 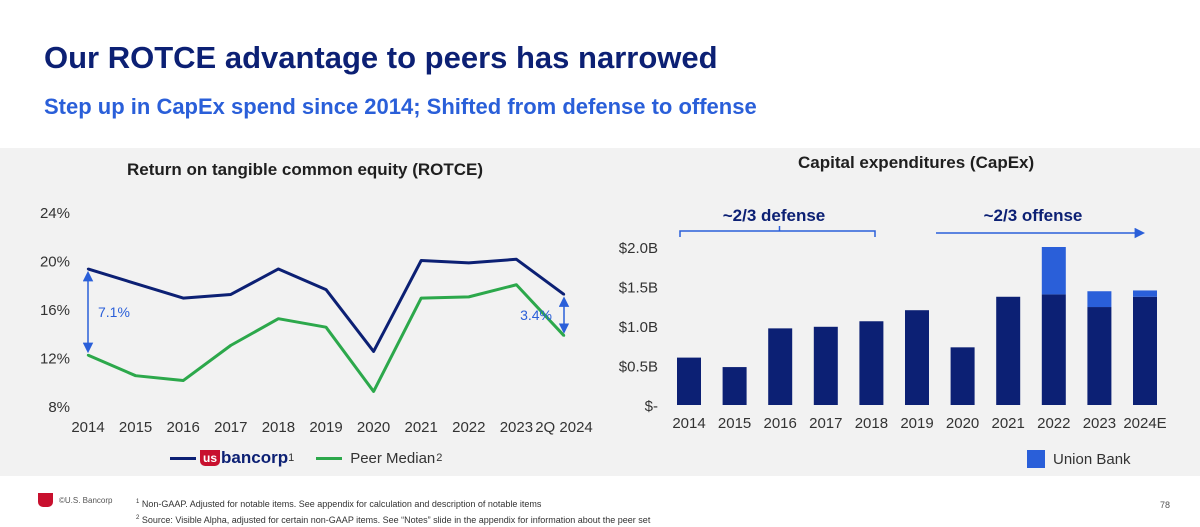 What do you see at coordinates (1036, 459) in the screenshot?
I see `legend-union-bank-swatch` at bounding box center [1036, 459].